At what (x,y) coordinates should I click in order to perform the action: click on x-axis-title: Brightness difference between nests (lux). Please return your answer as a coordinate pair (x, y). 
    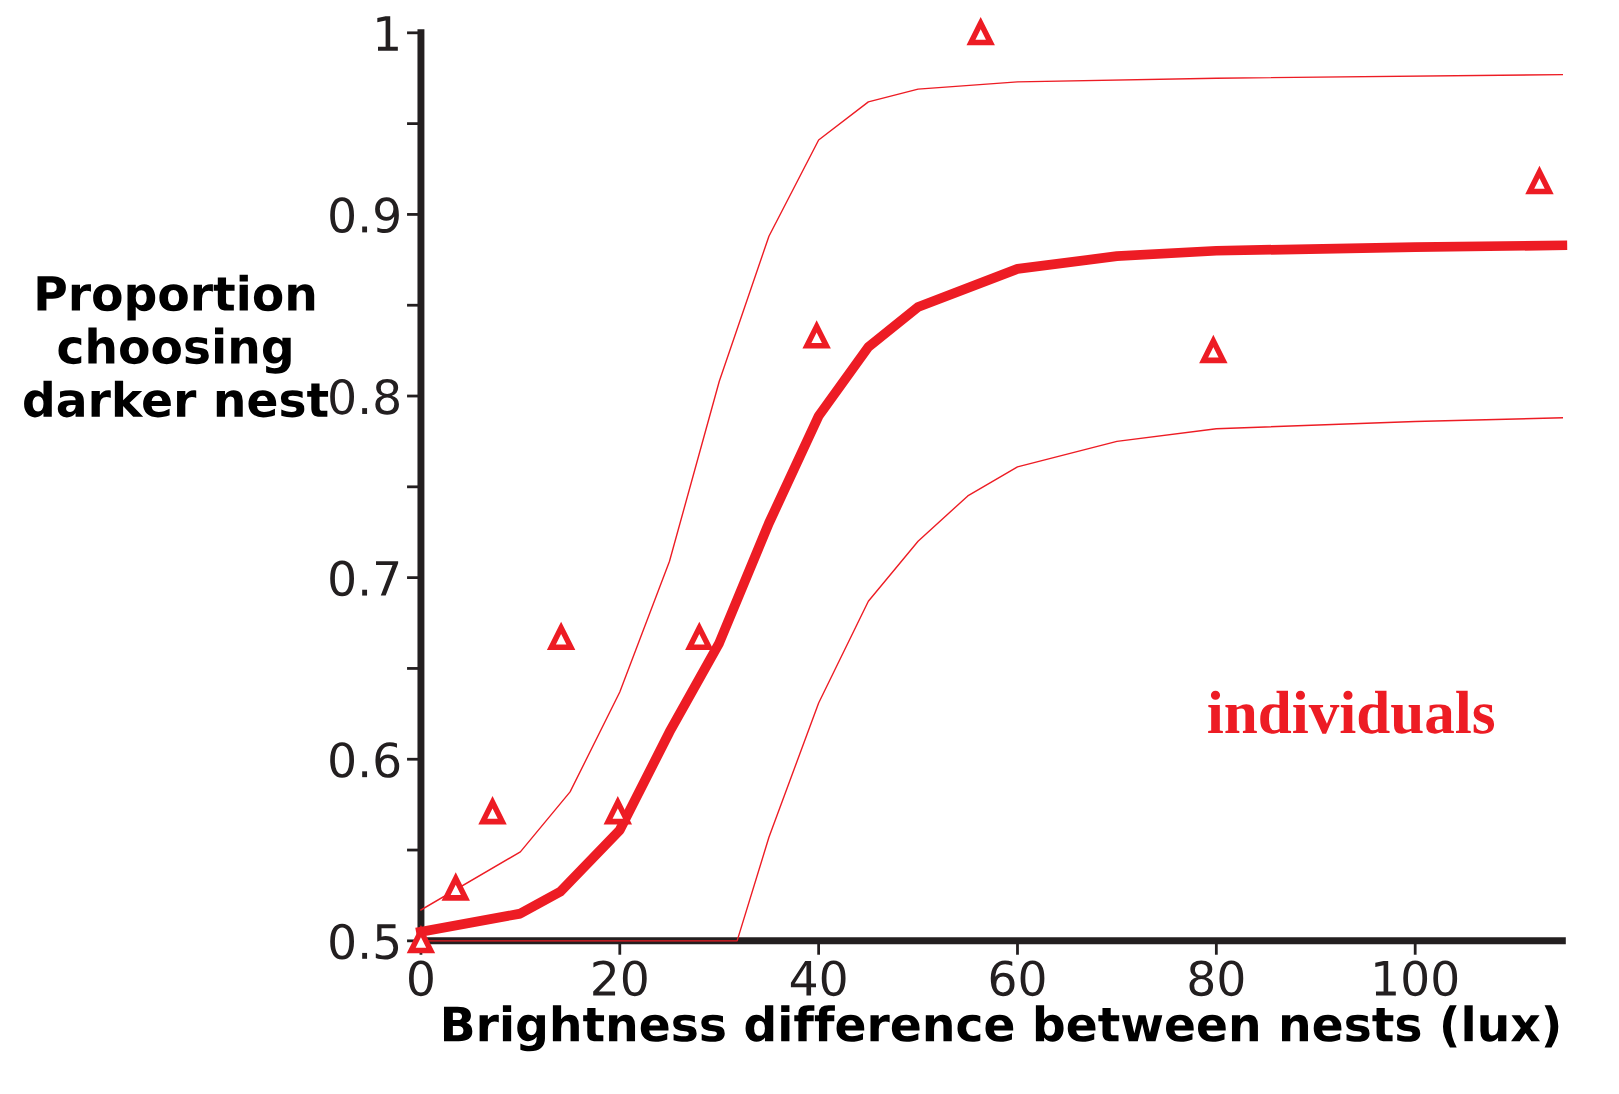
    Looking at the image, I should click on (1001, 1028).